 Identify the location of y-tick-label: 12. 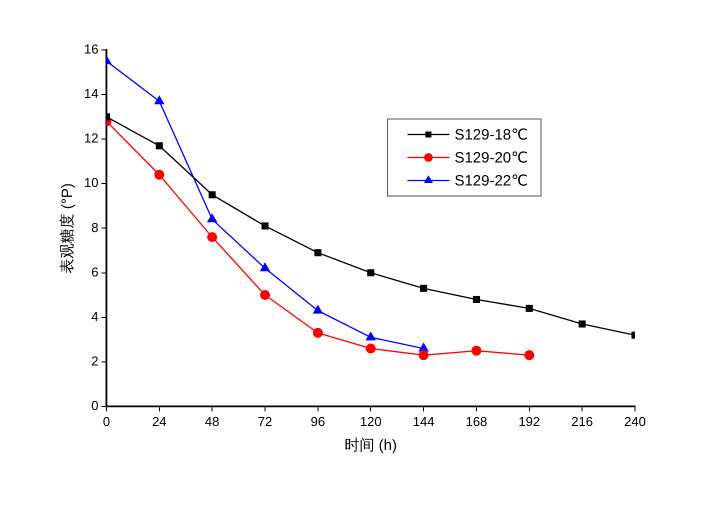
(91, 138).